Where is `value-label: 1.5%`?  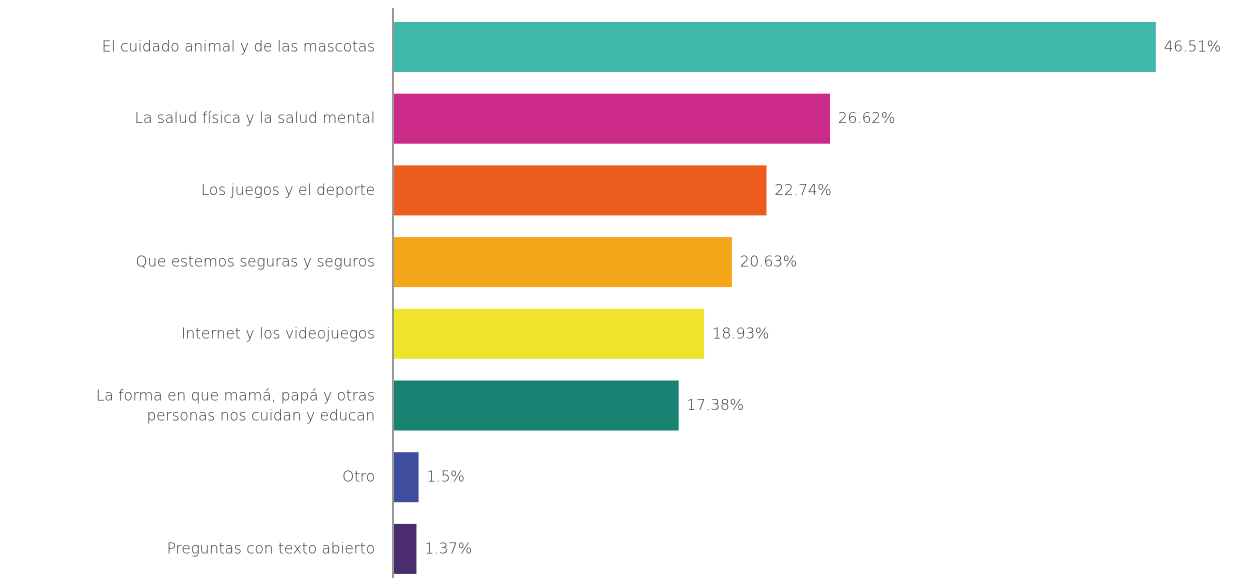
value-label: 1.5% is located at coordinates (446, 477).